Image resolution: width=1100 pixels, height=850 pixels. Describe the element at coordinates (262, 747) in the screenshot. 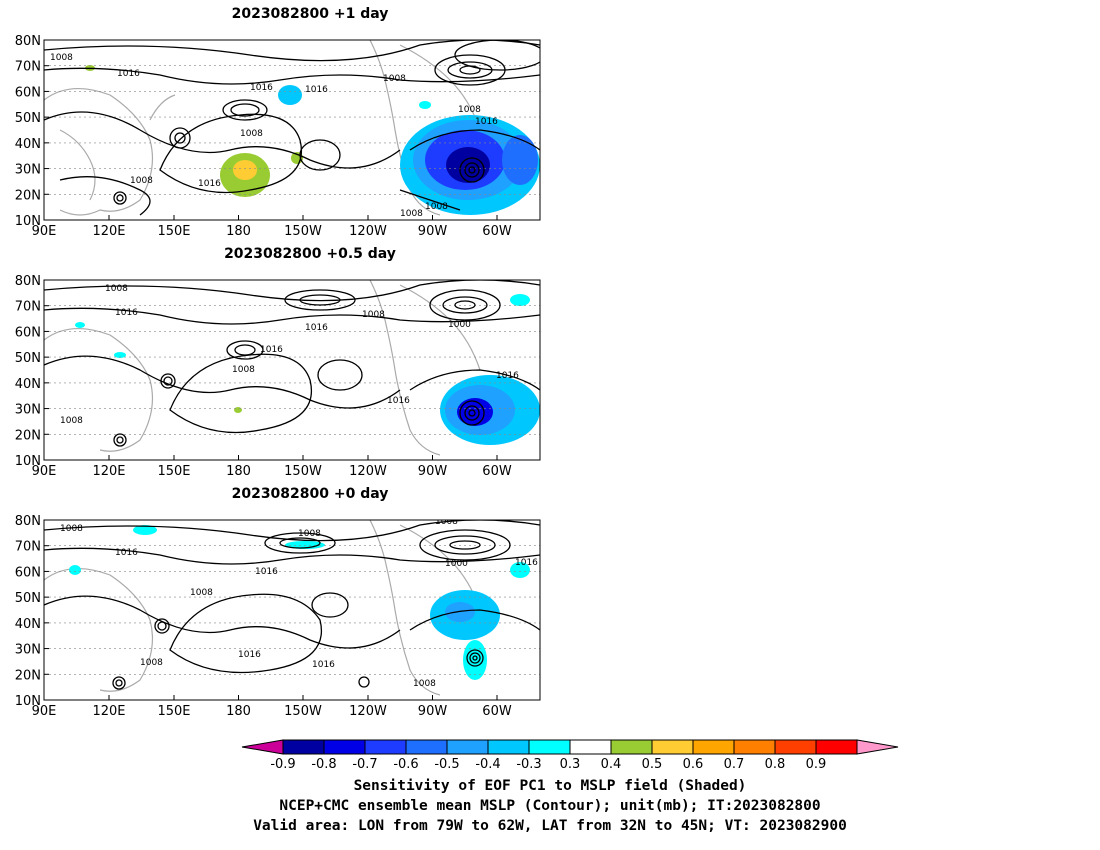

I see `colorbar-low-arrow` at that location.